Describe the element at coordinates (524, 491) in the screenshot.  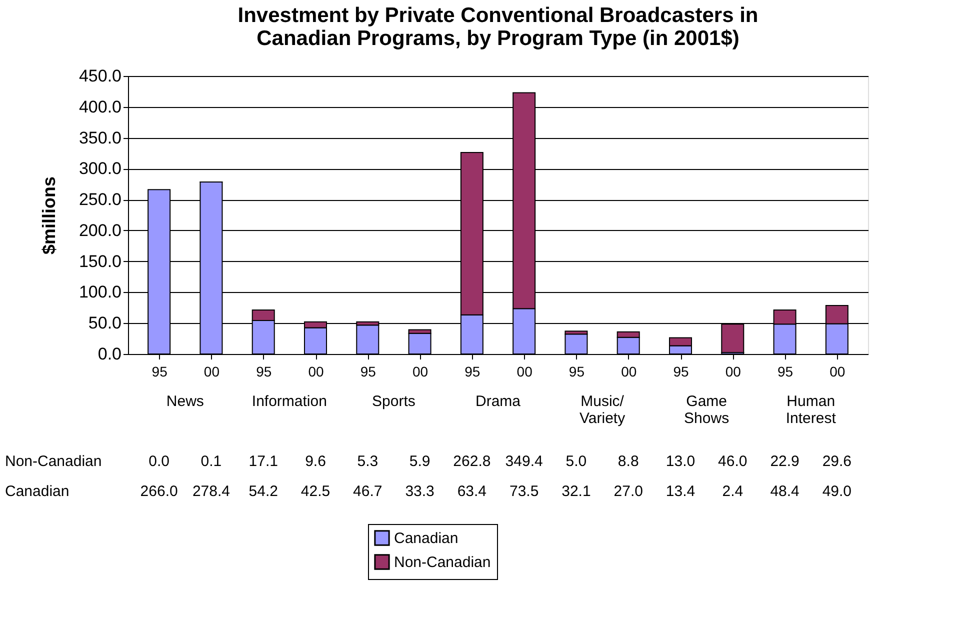
I see `data-label: 73.5` at that location.